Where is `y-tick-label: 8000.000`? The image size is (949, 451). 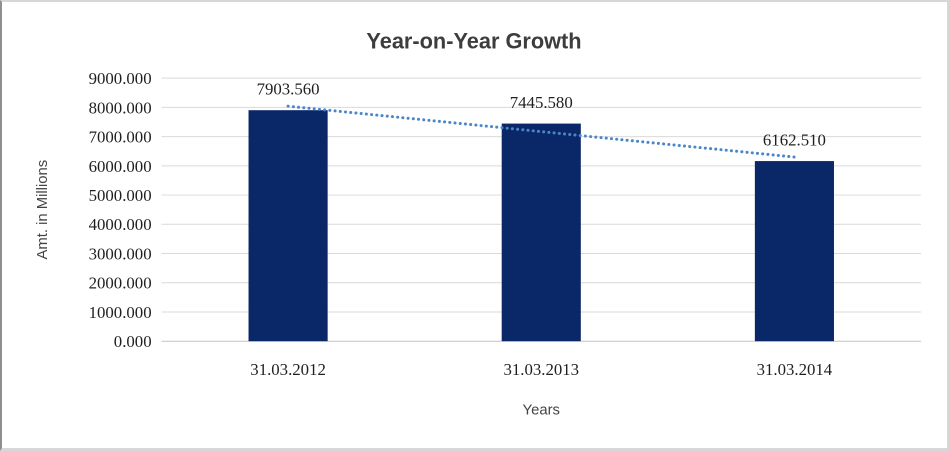 y-tick-label: 8000.000 is located at coordinates (120, 107).